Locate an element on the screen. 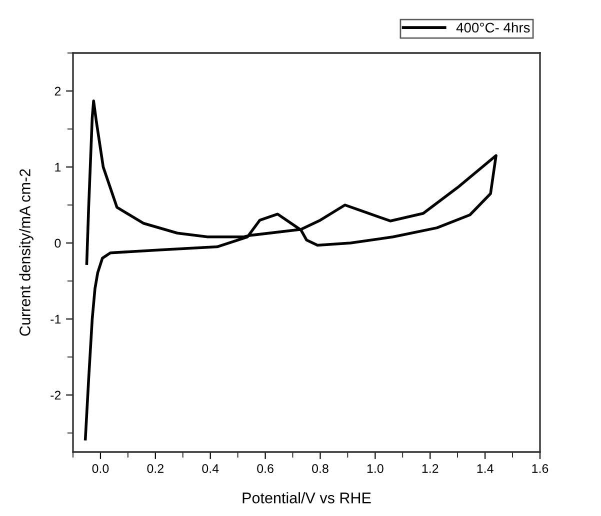 The width and height of the screenshot is (601, 516). y-tick-label: 2 is located at coordinates (57, 91).